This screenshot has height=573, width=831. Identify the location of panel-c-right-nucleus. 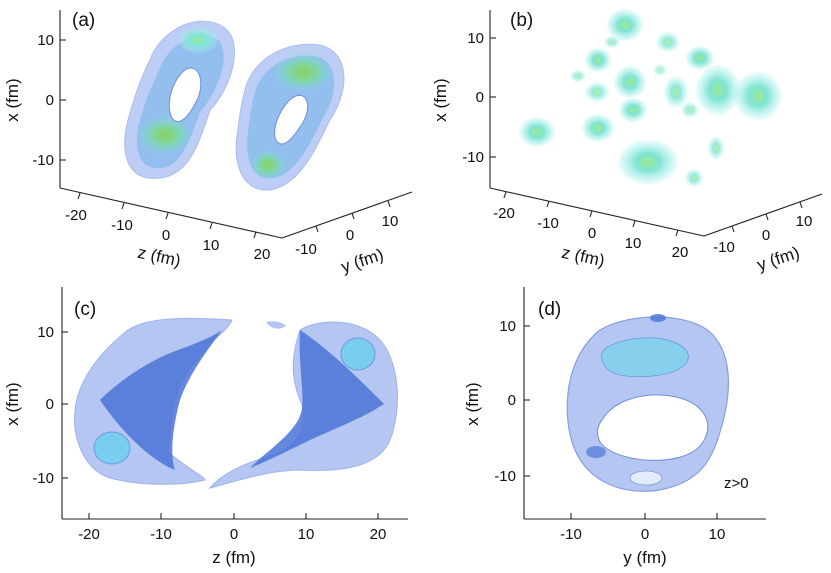
(303, 405).